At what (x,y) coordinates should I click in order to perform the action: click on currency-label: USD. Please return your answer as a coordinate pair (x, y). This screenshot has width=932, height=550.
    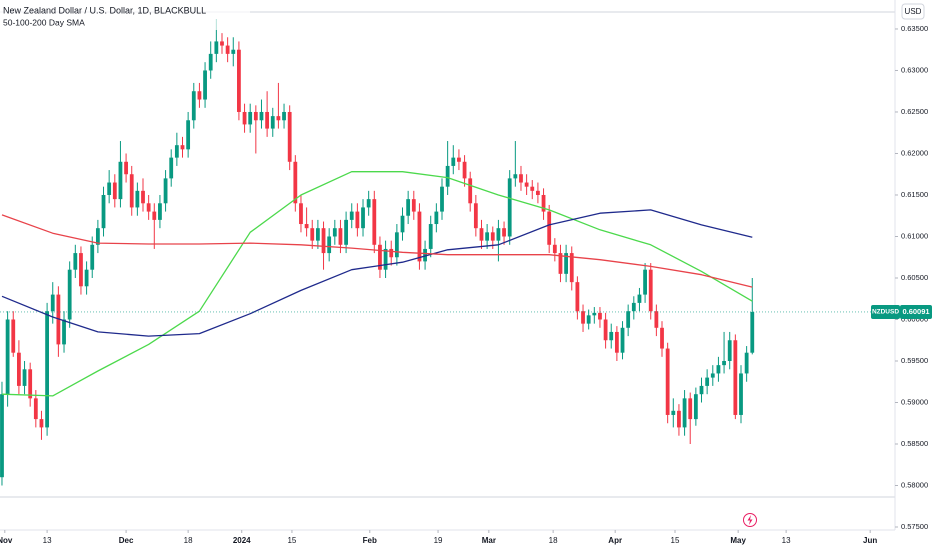
    Looking at the image, I should click on (913, 11).